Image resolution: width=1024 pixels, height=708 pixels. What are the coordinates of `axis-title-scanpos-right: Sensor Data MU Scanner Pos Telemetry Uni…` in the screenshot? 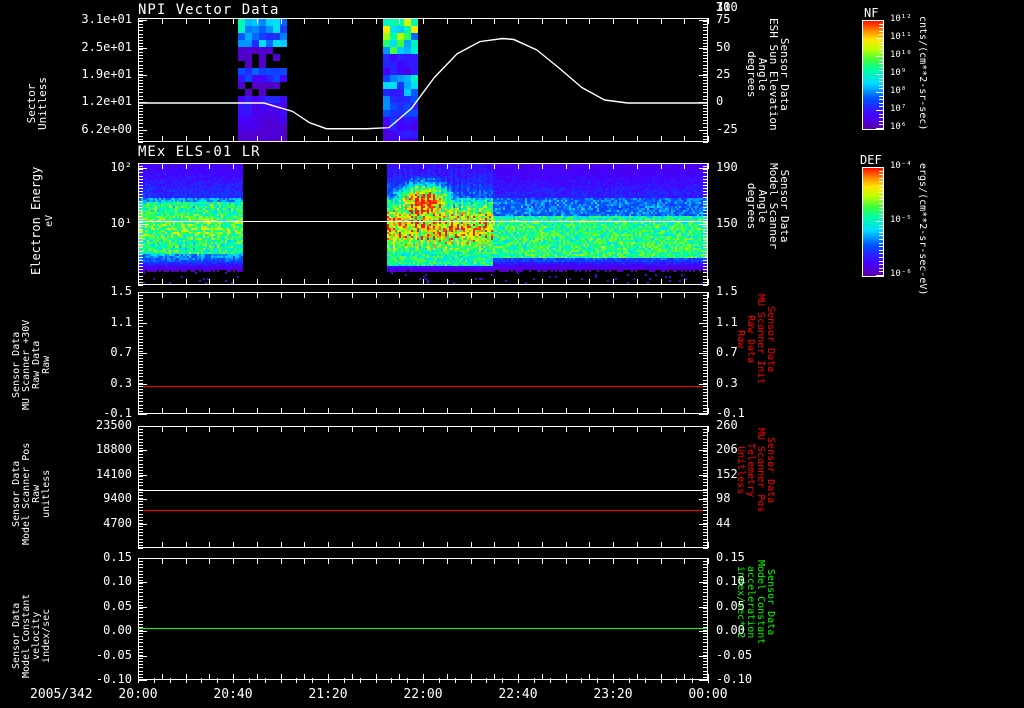 It's located at (755, 470).